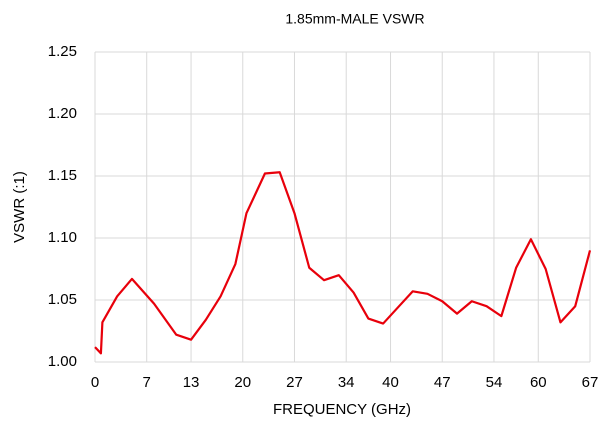  What do you see at coordinates (95, 382) in the screenshot?
I see `x-tick-label: 0` at bounding box center [95, 382].